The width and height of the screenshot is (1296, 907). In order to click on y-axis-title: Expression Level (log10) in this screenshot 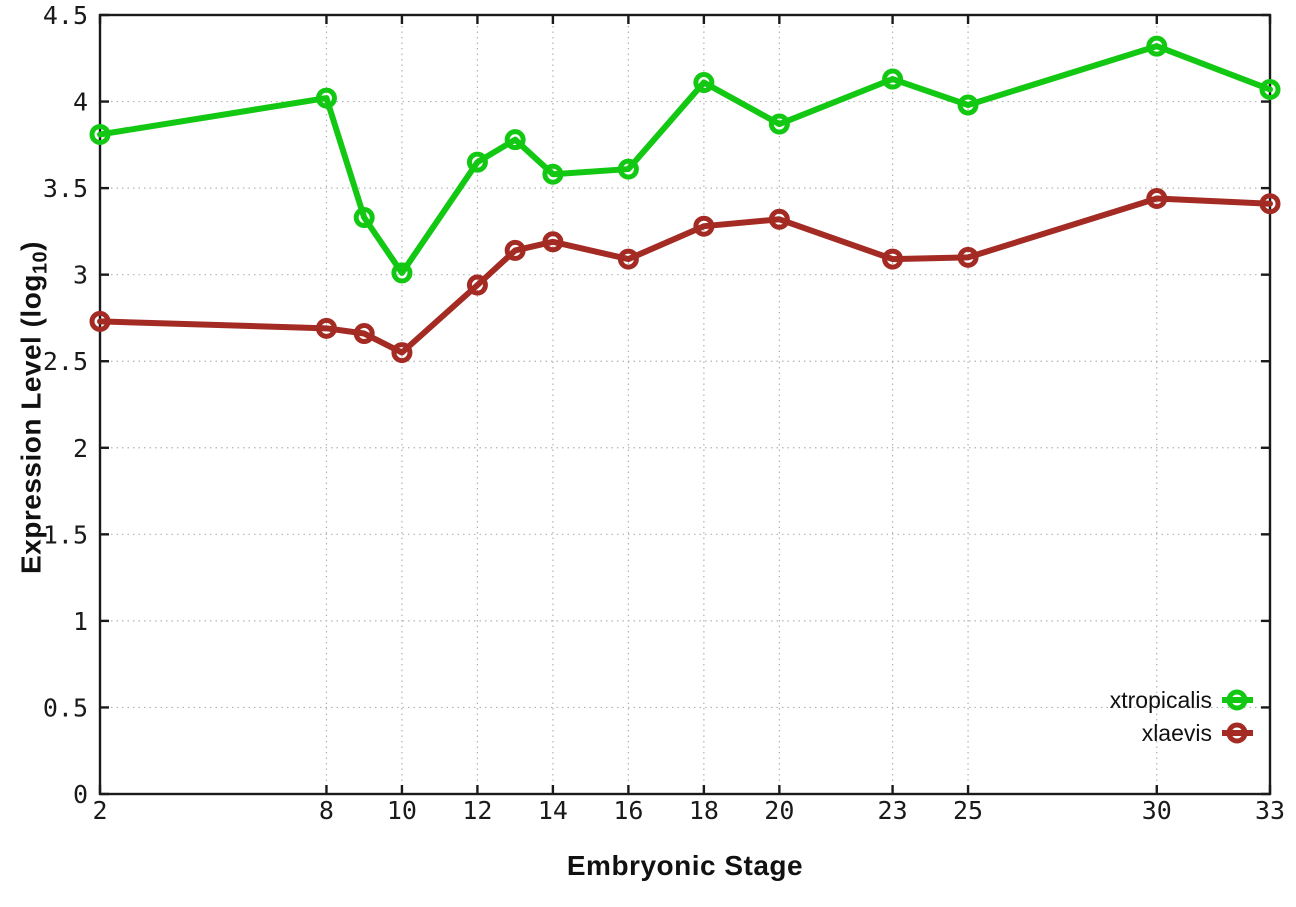, I will do `click(34, 408)`.